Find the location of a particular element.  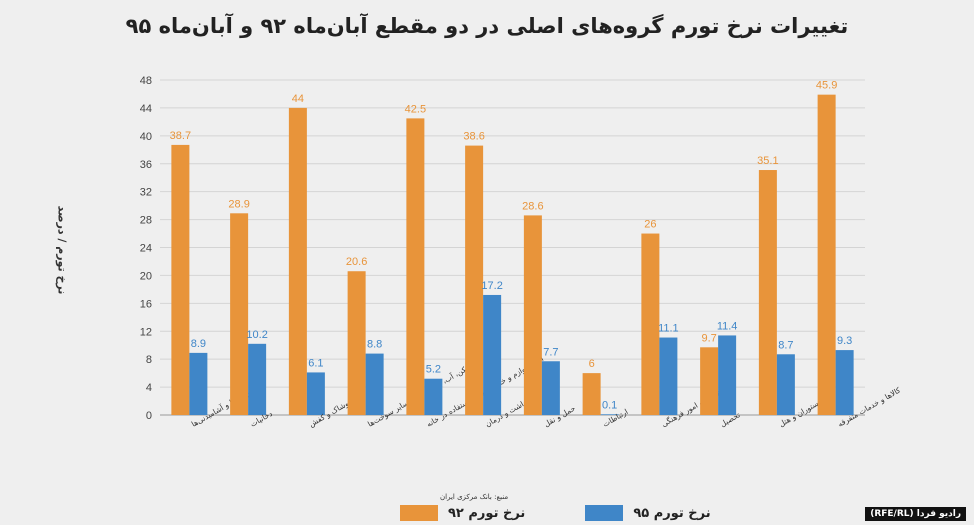

y-tick-label: 20 is located at coordinates (146, 276).